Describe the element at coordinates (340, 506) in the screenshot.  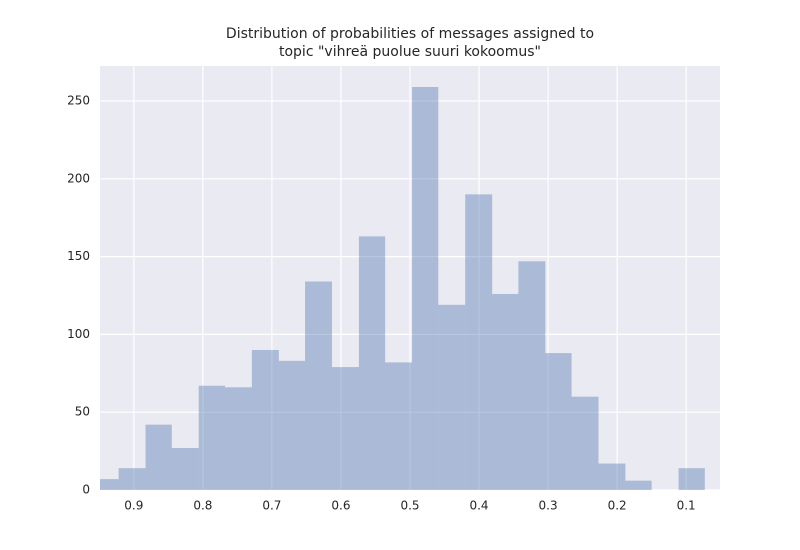
I see `x-tick-label: 0.6` at that location.